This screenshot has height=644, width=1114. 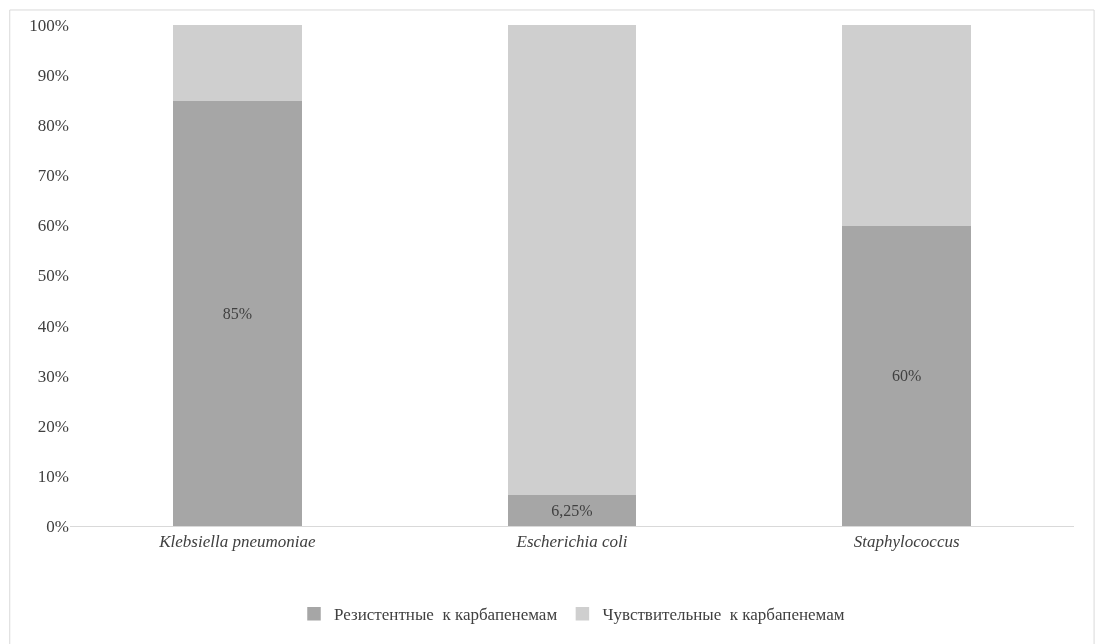 I want to click on y-tick-label: 100%, so click(x=49, y=25).